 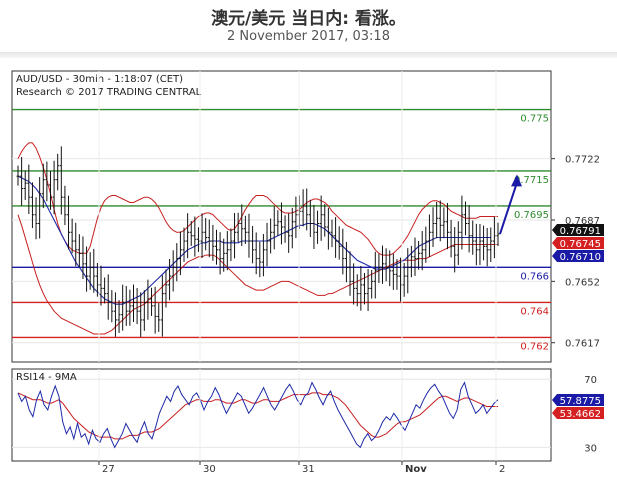 I want to click on rsi-badge-label: 53.4662, so click(x=580, y=414).